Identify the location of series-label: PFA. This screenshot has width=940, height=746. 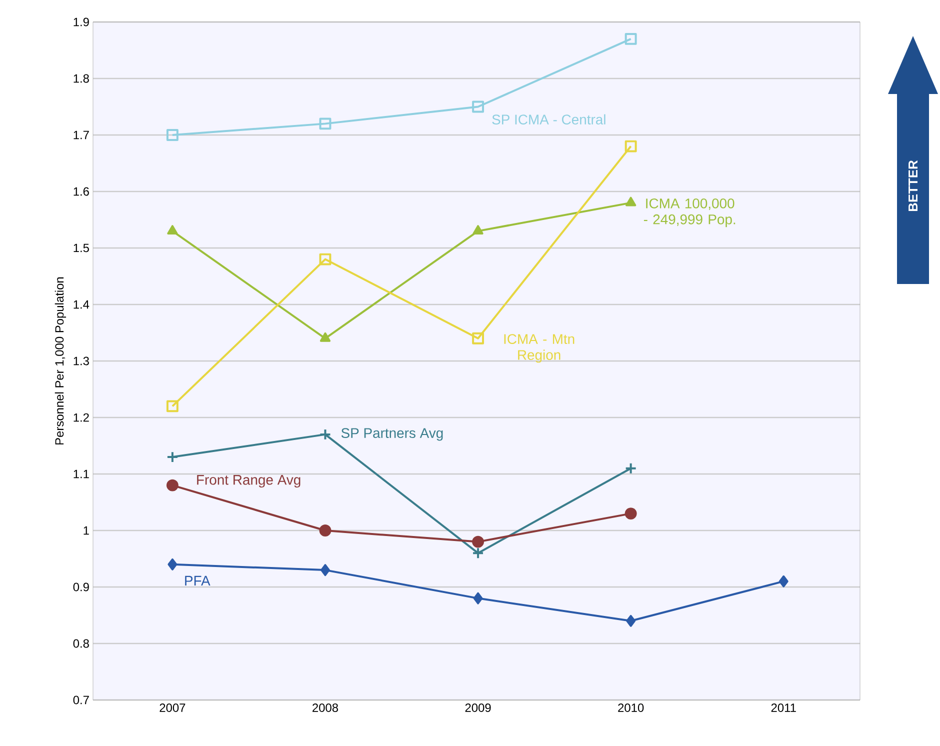
(197, 581).